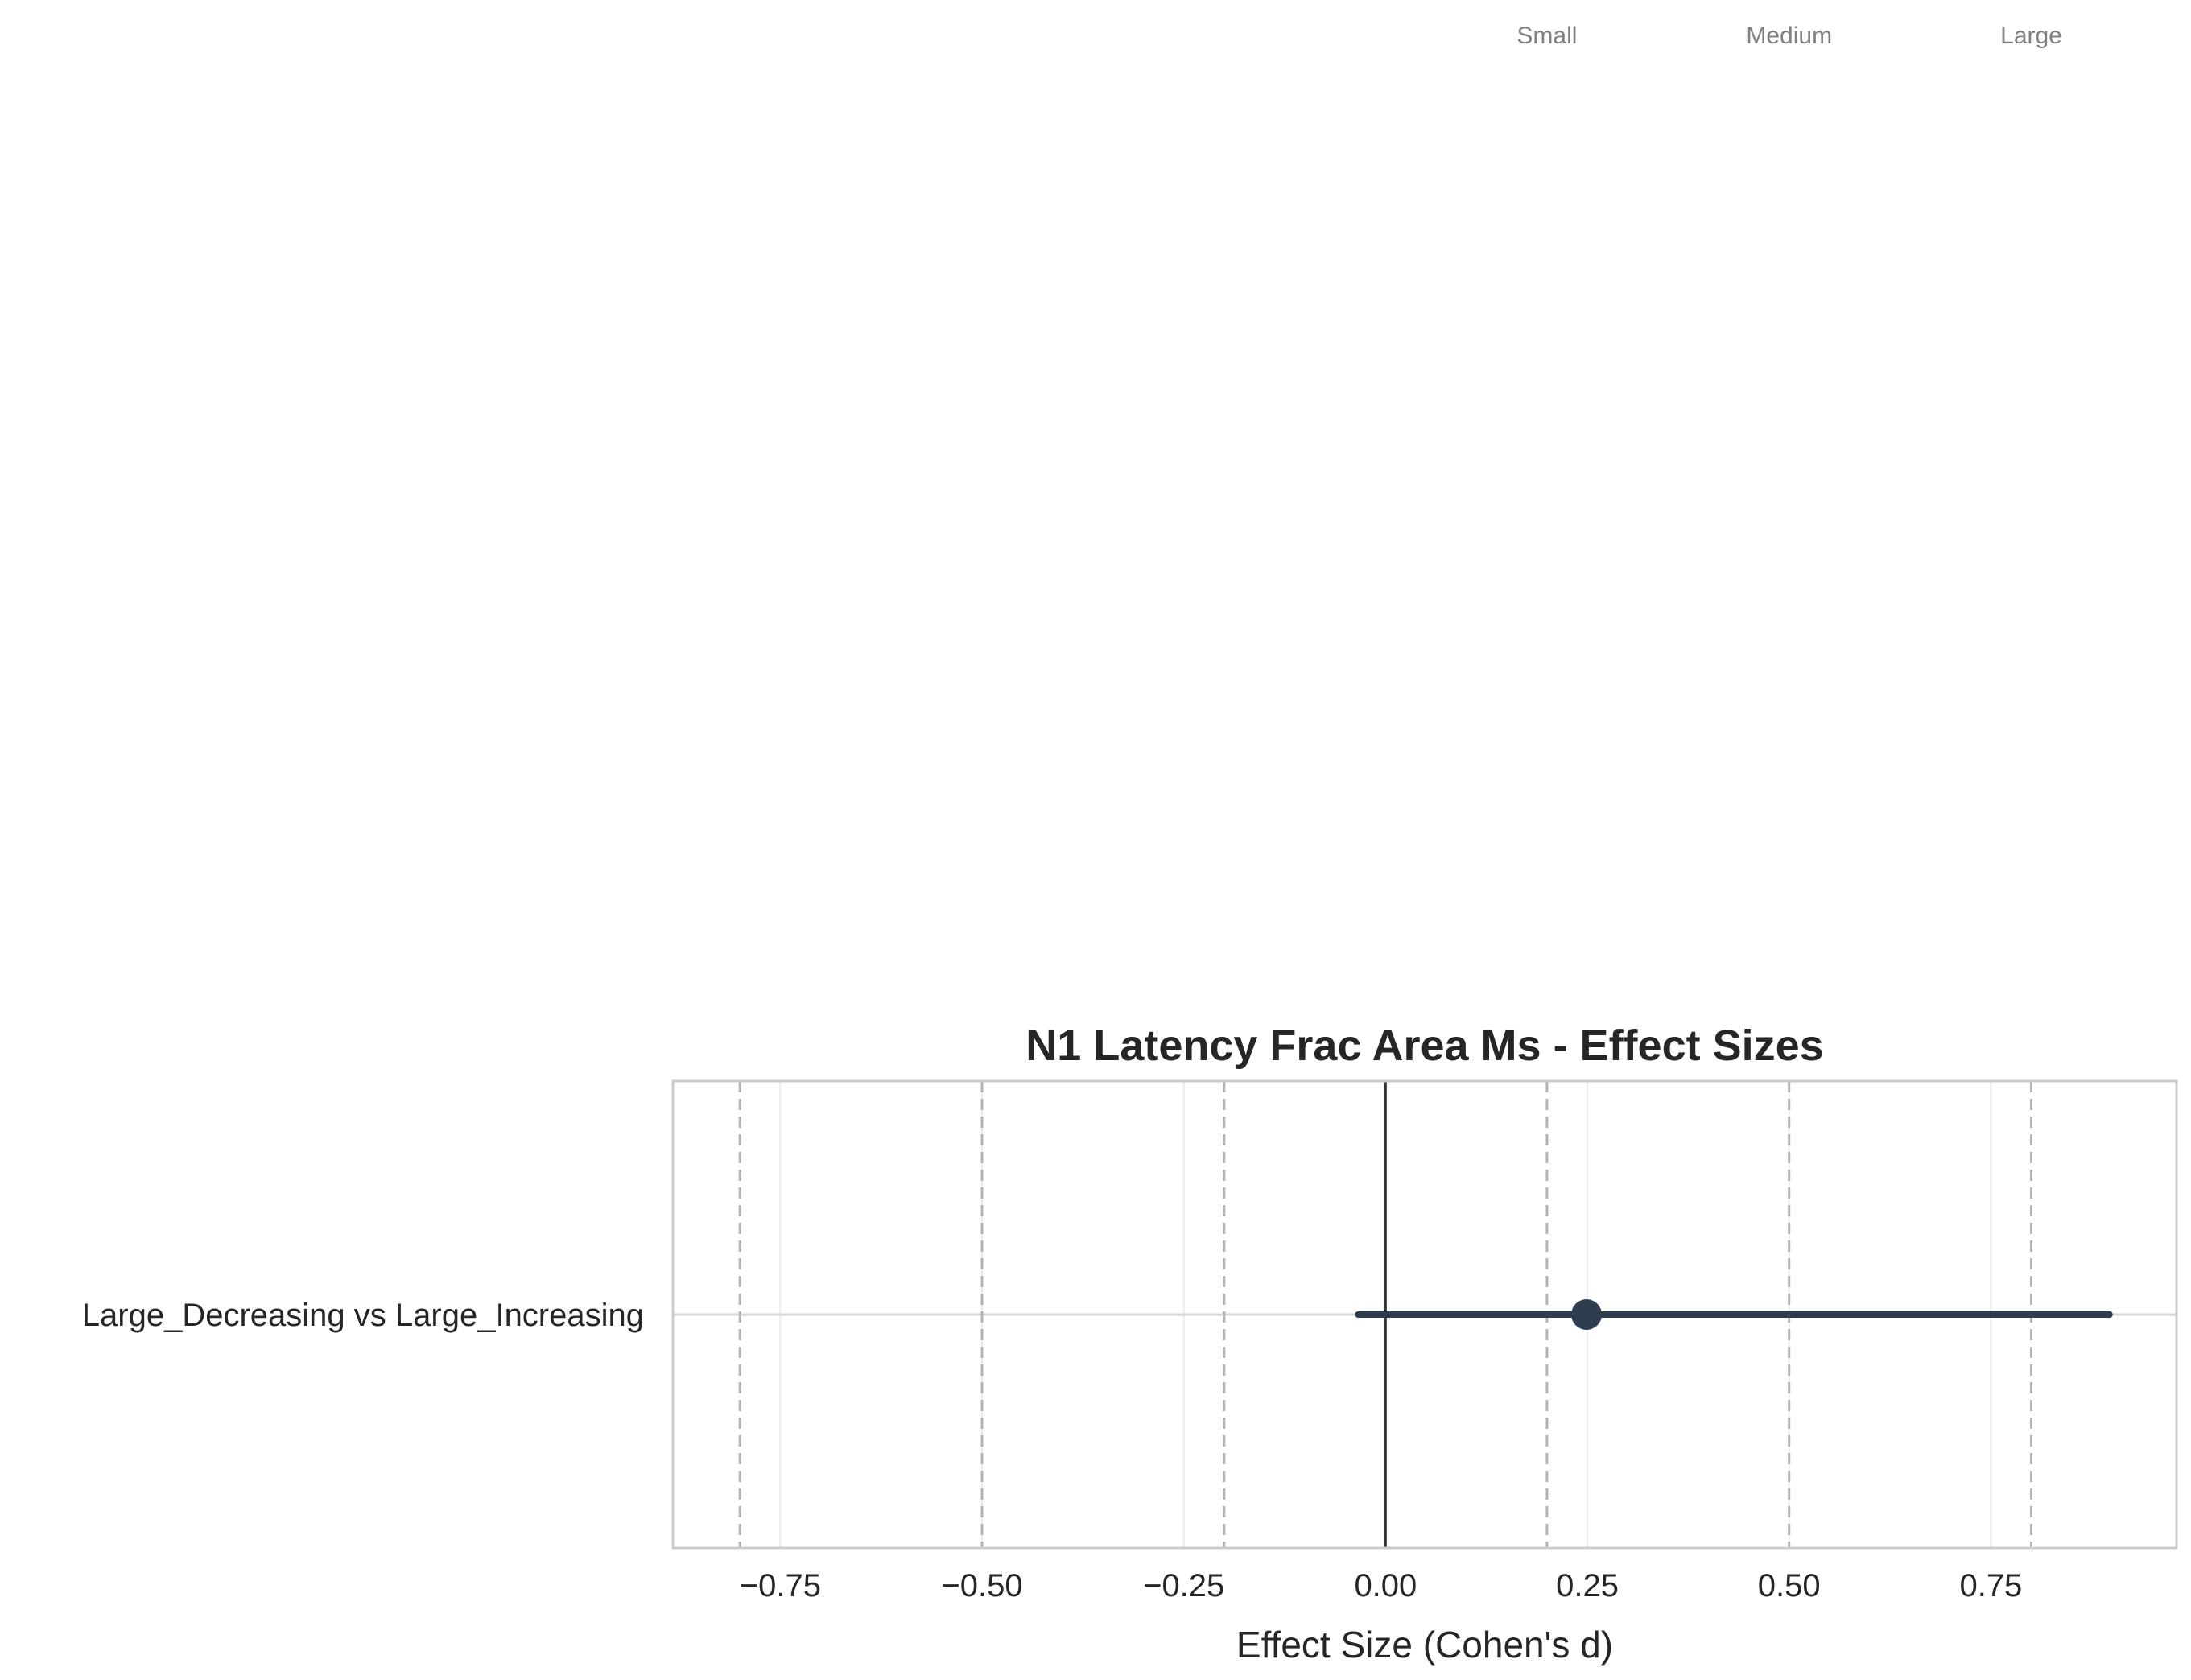 Image resolution: width=2191 pixels, height=1680 pixels. What do you see at coordinates (1183, 1586) in the screenshot?
I see `x-tick-label-2: −0.25` at bounding box center [1183, 1586].